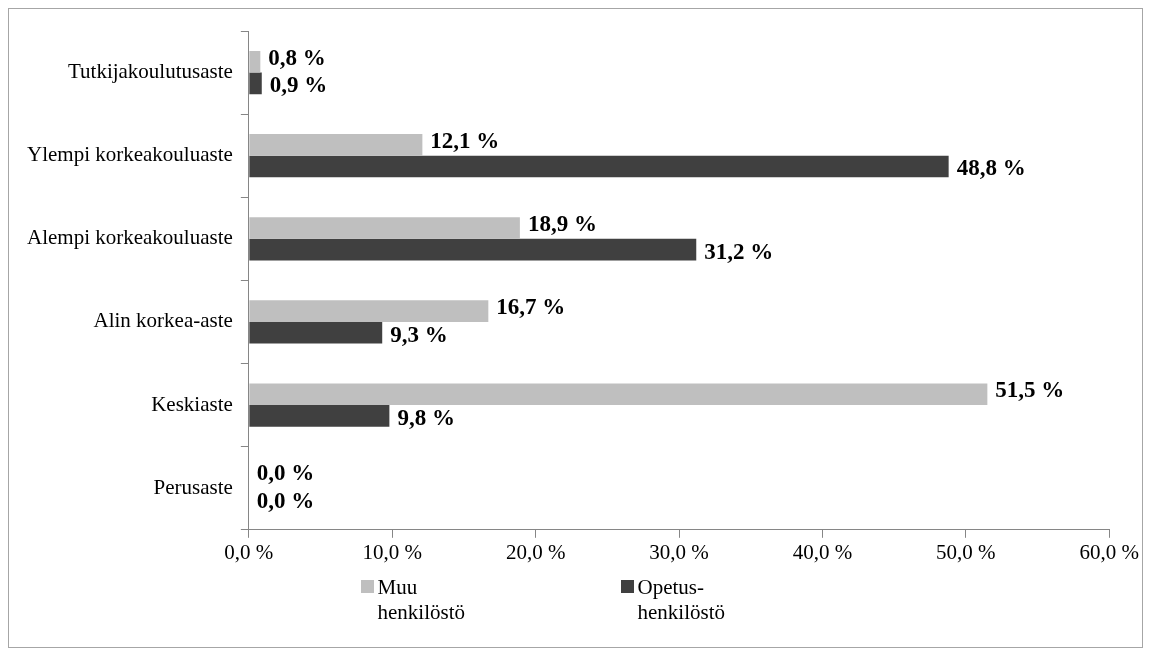 Image resolution: width=1153 pixels, height=657 pixels. What do you see at coordinates (681, 600) in the screenshot?
I see `legend-label: Opetus-henkilöstö` at bounding box center [681, 600].